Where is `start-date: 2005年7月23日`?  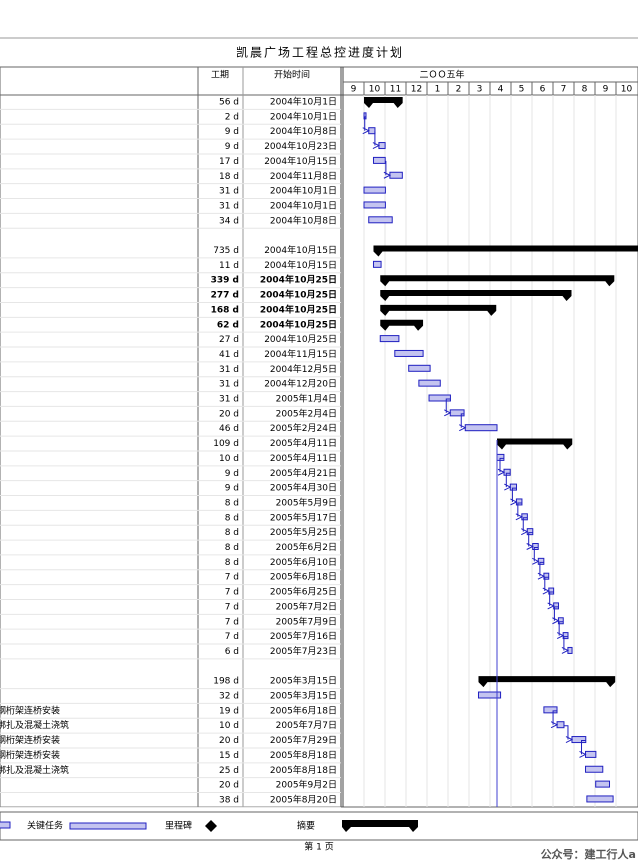 start-date: 2005年7月23日 is located at coordinates (303, 651).